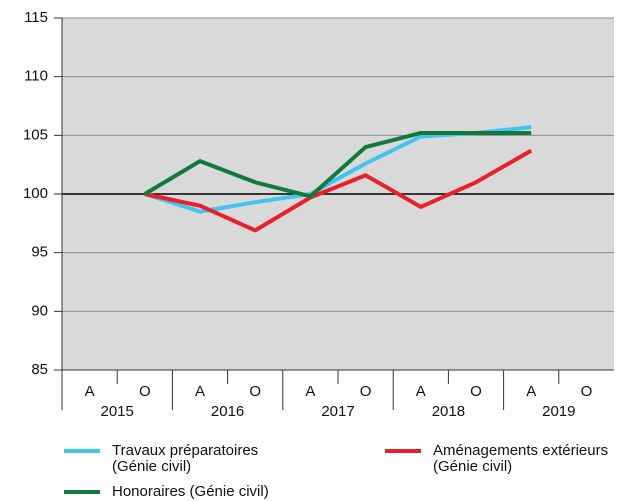 This screenshot has width=622, height=501. What do you see at coordinates (521, 458) in the screenshot?
I see `legend-label: Aménagements extérieurs (Génie civil)` at bounding box center [521, 458].